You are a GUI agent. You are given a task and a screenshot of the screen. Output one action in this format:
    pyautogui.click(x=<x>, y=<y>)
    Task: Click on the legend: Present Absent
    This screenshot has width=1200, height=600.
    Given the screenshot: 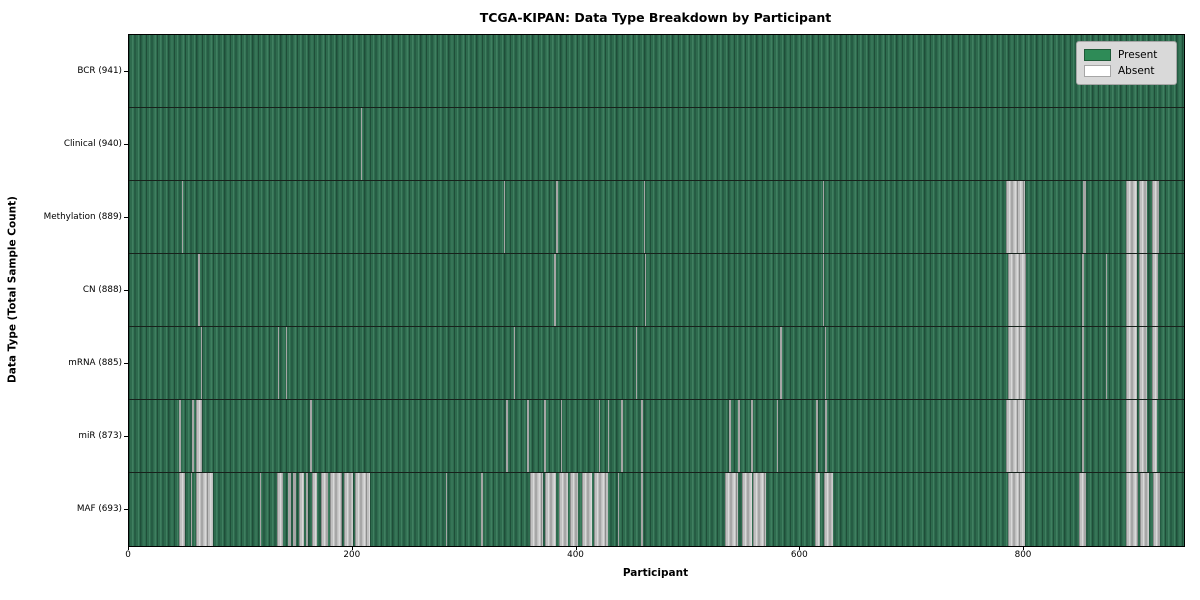 What is the action you would take?
    pyautogui.click(x=1126, y=63)
    